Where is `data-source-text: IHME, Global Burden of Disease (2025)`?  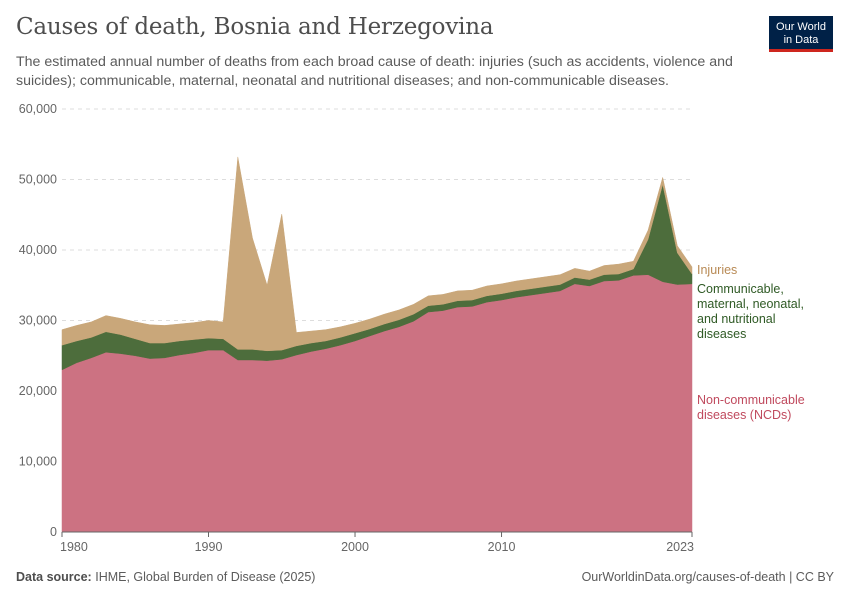 data-source-text: IHME, Global Burden of Disease (2025) is located at coordinates (205, 577).